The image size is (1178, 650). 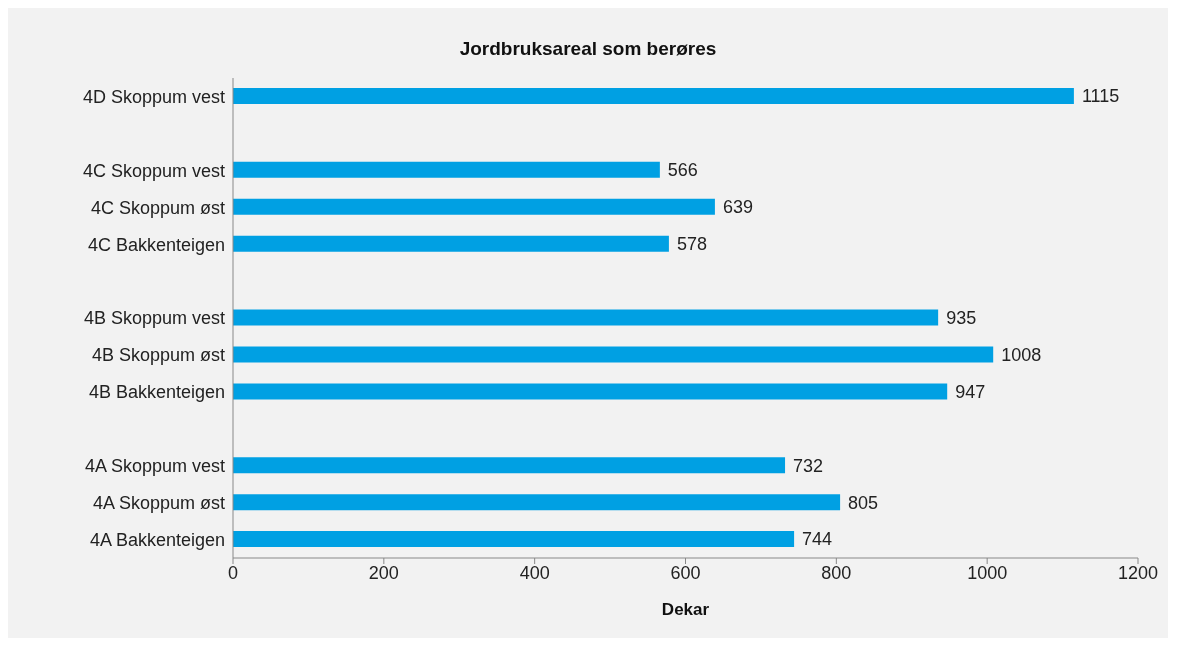 I want to click on data-label: 1115, so click(x=1100, y=96).